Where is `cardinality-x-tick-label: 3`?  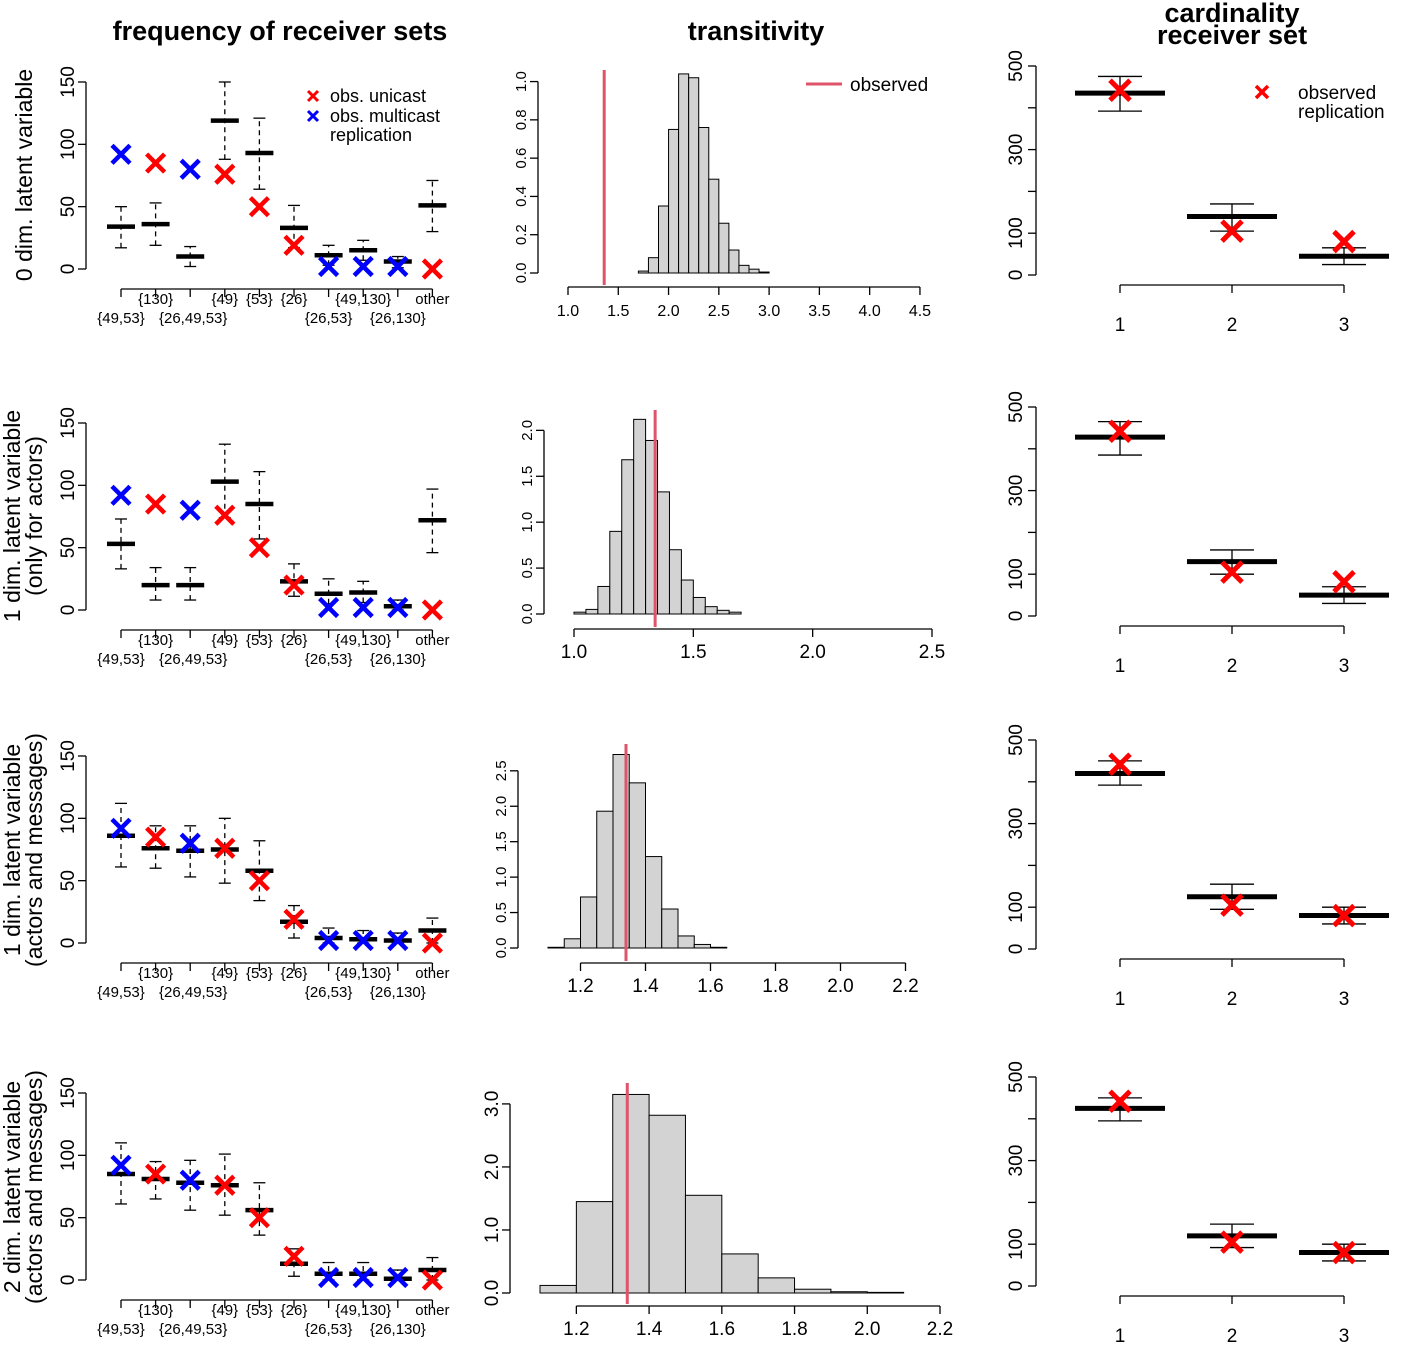 cardinality-x-tick-label: 3 is located at coordinates (1344, 325).